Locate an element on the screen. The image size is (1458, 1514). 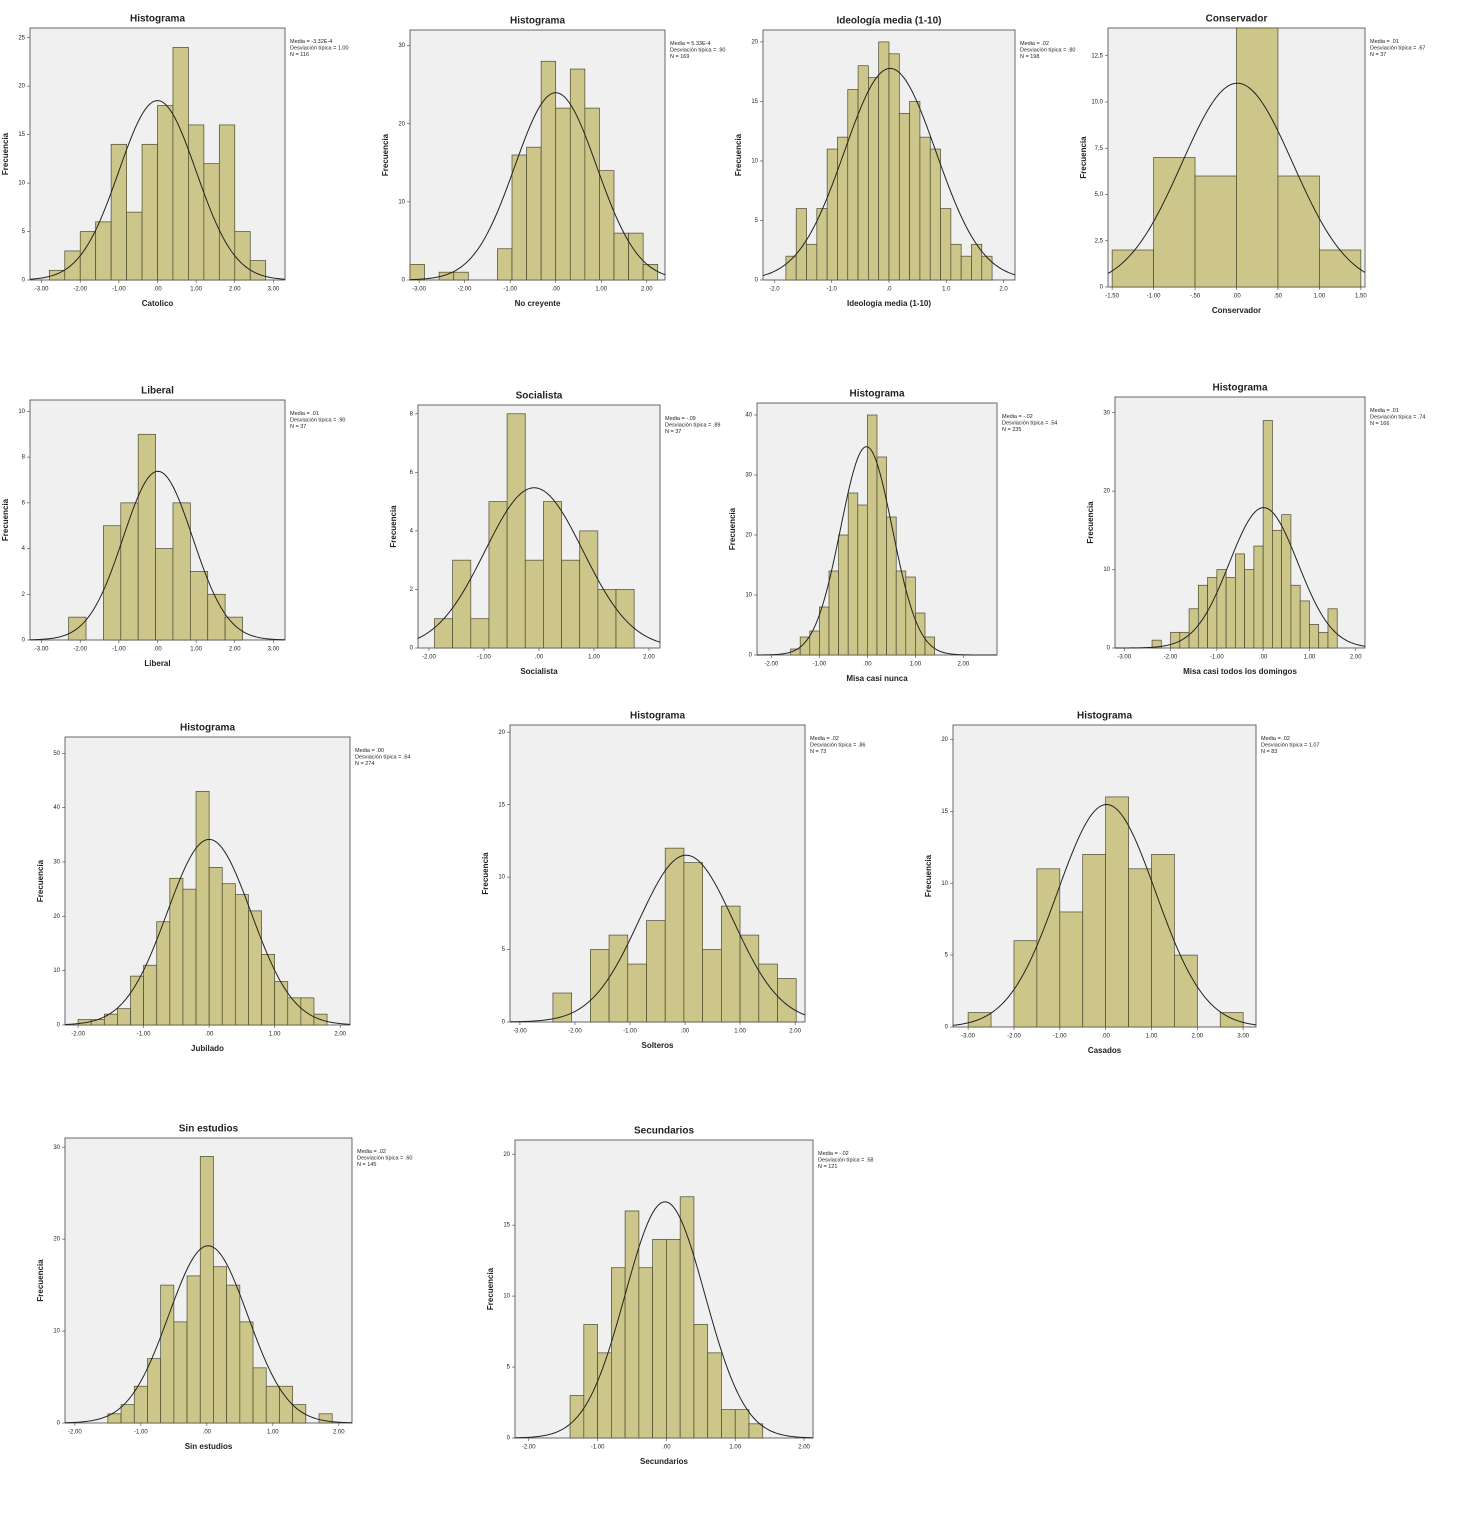
y-tick-label: 25 is located at coordinates (21, 38).